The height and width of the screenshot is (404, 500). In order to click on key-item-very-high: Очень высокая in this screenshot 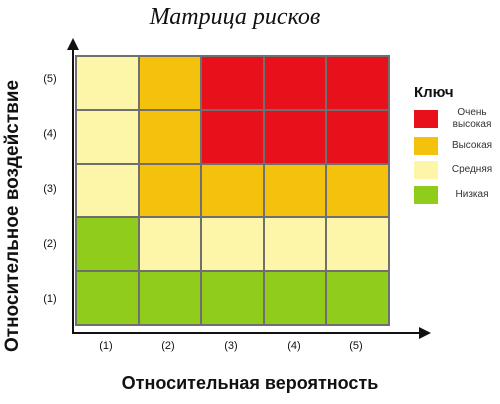, I will do `click(457, 118)`.